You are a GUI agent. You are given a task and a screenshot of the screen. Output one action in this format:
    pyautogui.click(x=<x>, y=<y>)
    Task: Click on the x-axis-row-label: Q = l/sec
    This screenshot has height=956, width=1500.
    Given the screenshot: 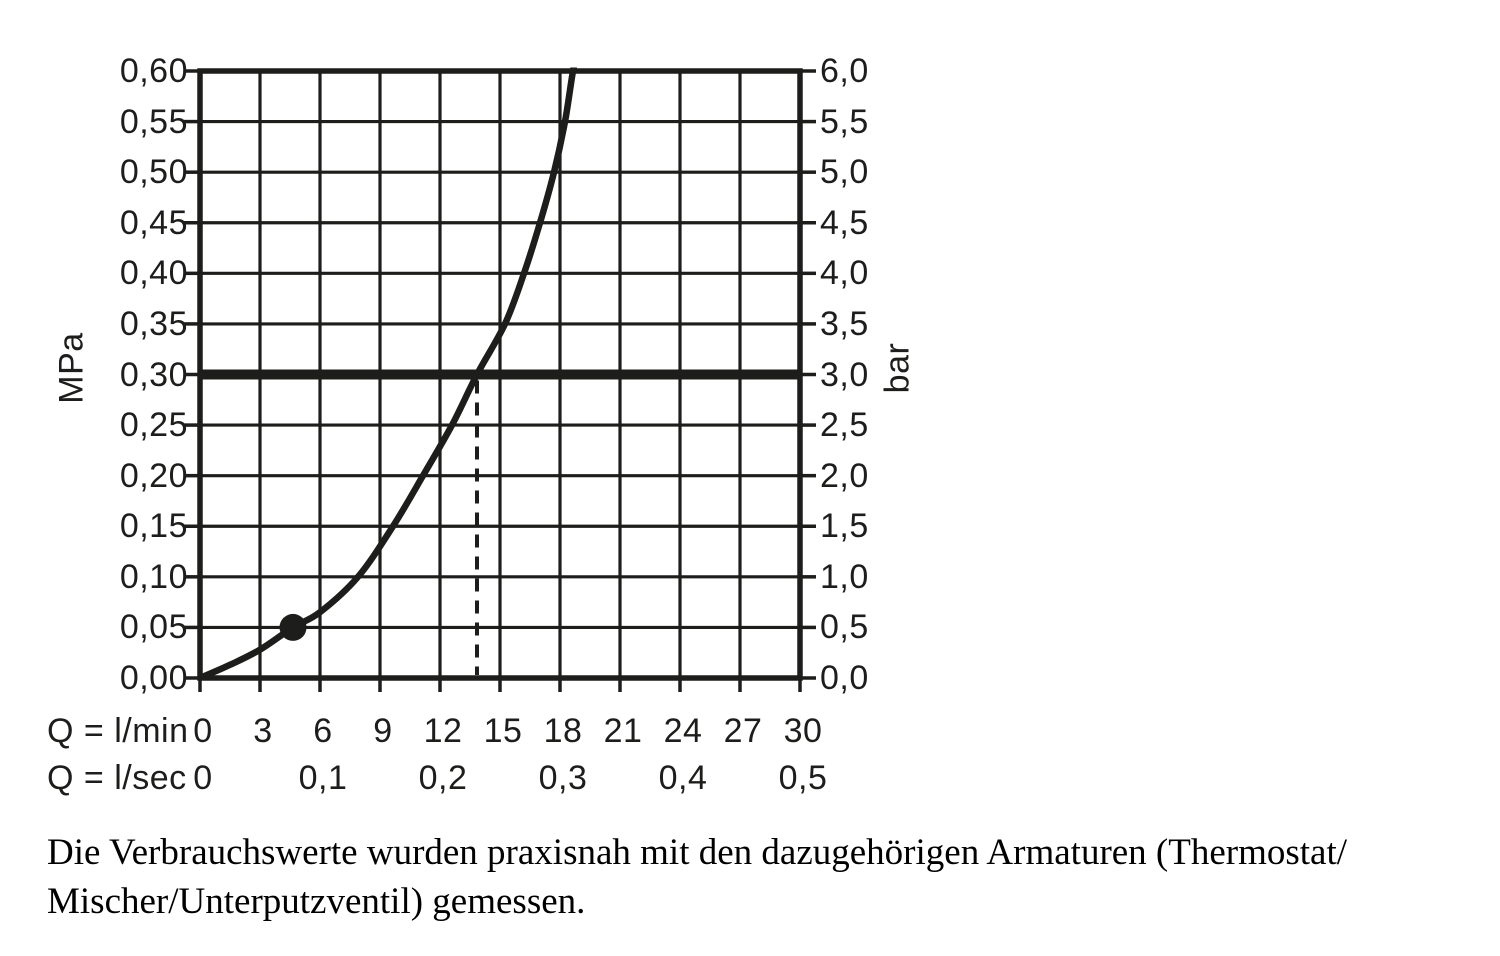 What is the action you would take?
    pyautogui.click(x=117, y=778)
    